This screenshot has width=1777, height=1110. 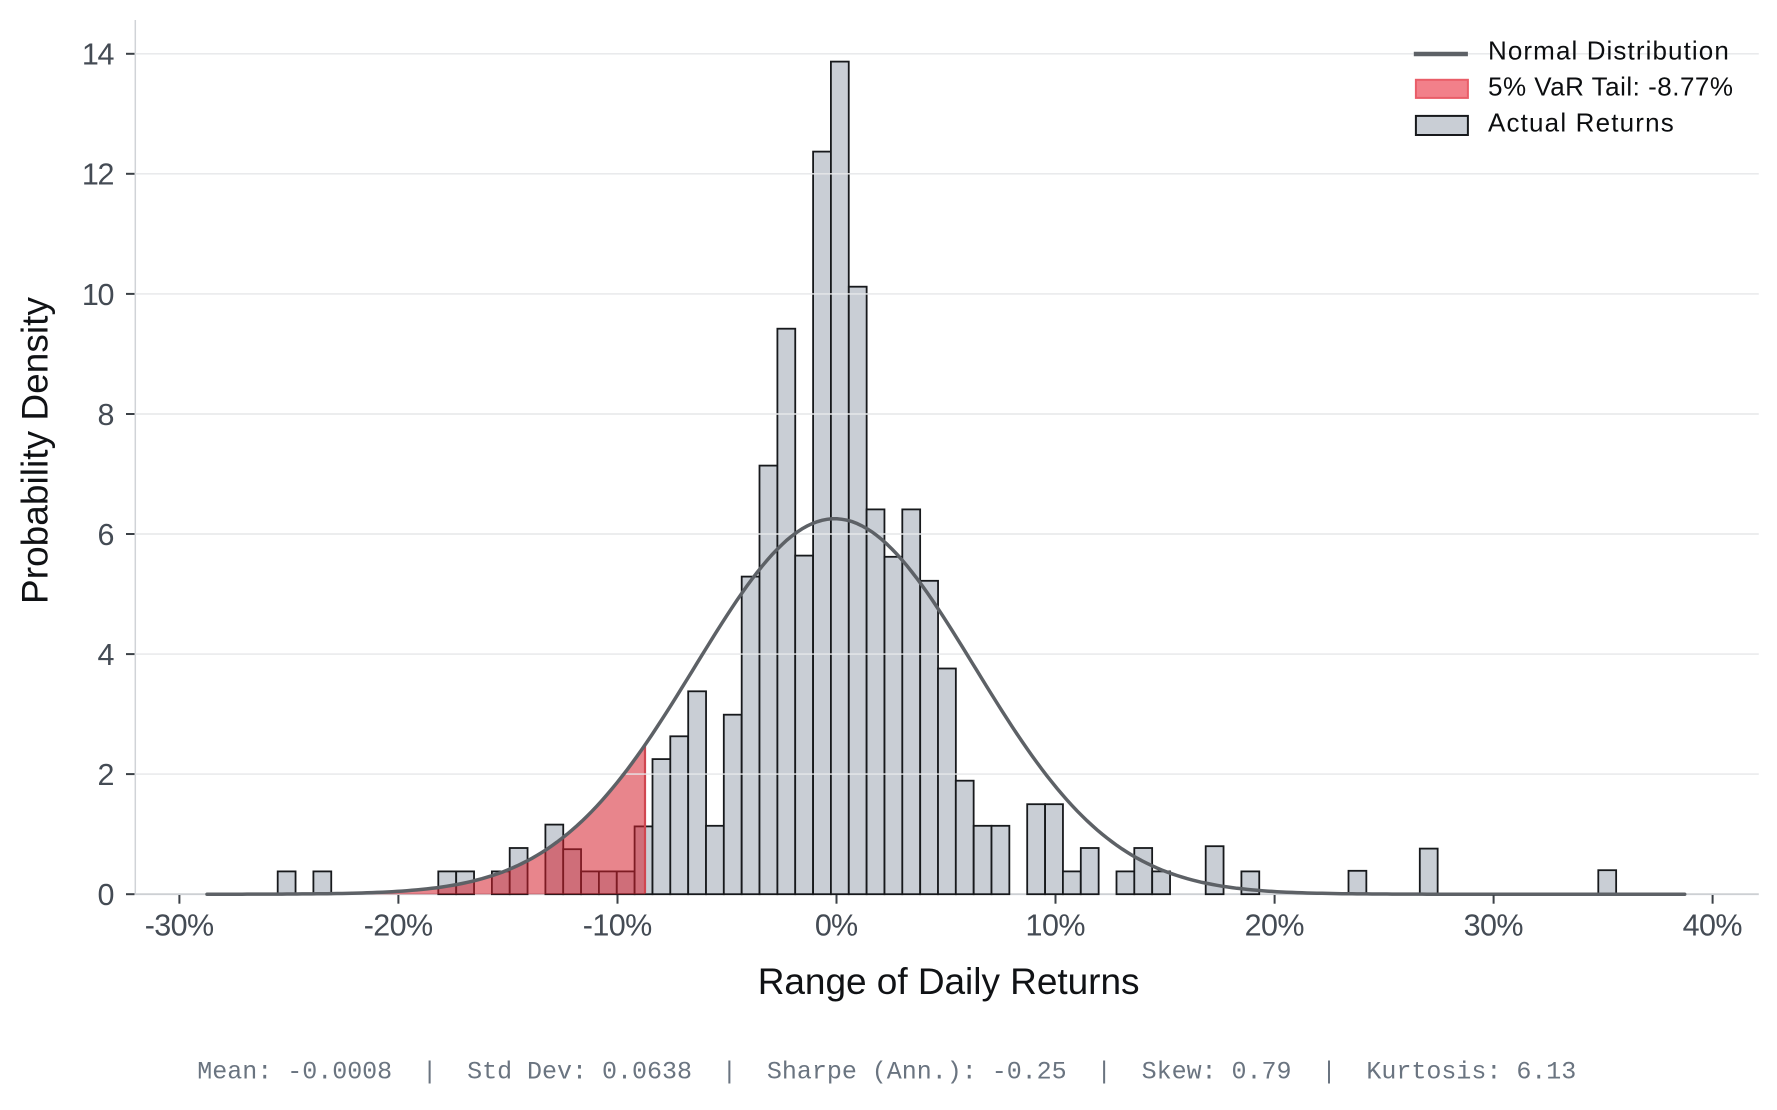 What do you see at coordinates (1610, 87) in the screenshot?
I see `svg-text: 5% VaR Tail: -8.77%` at bounding box center [1610, 87].